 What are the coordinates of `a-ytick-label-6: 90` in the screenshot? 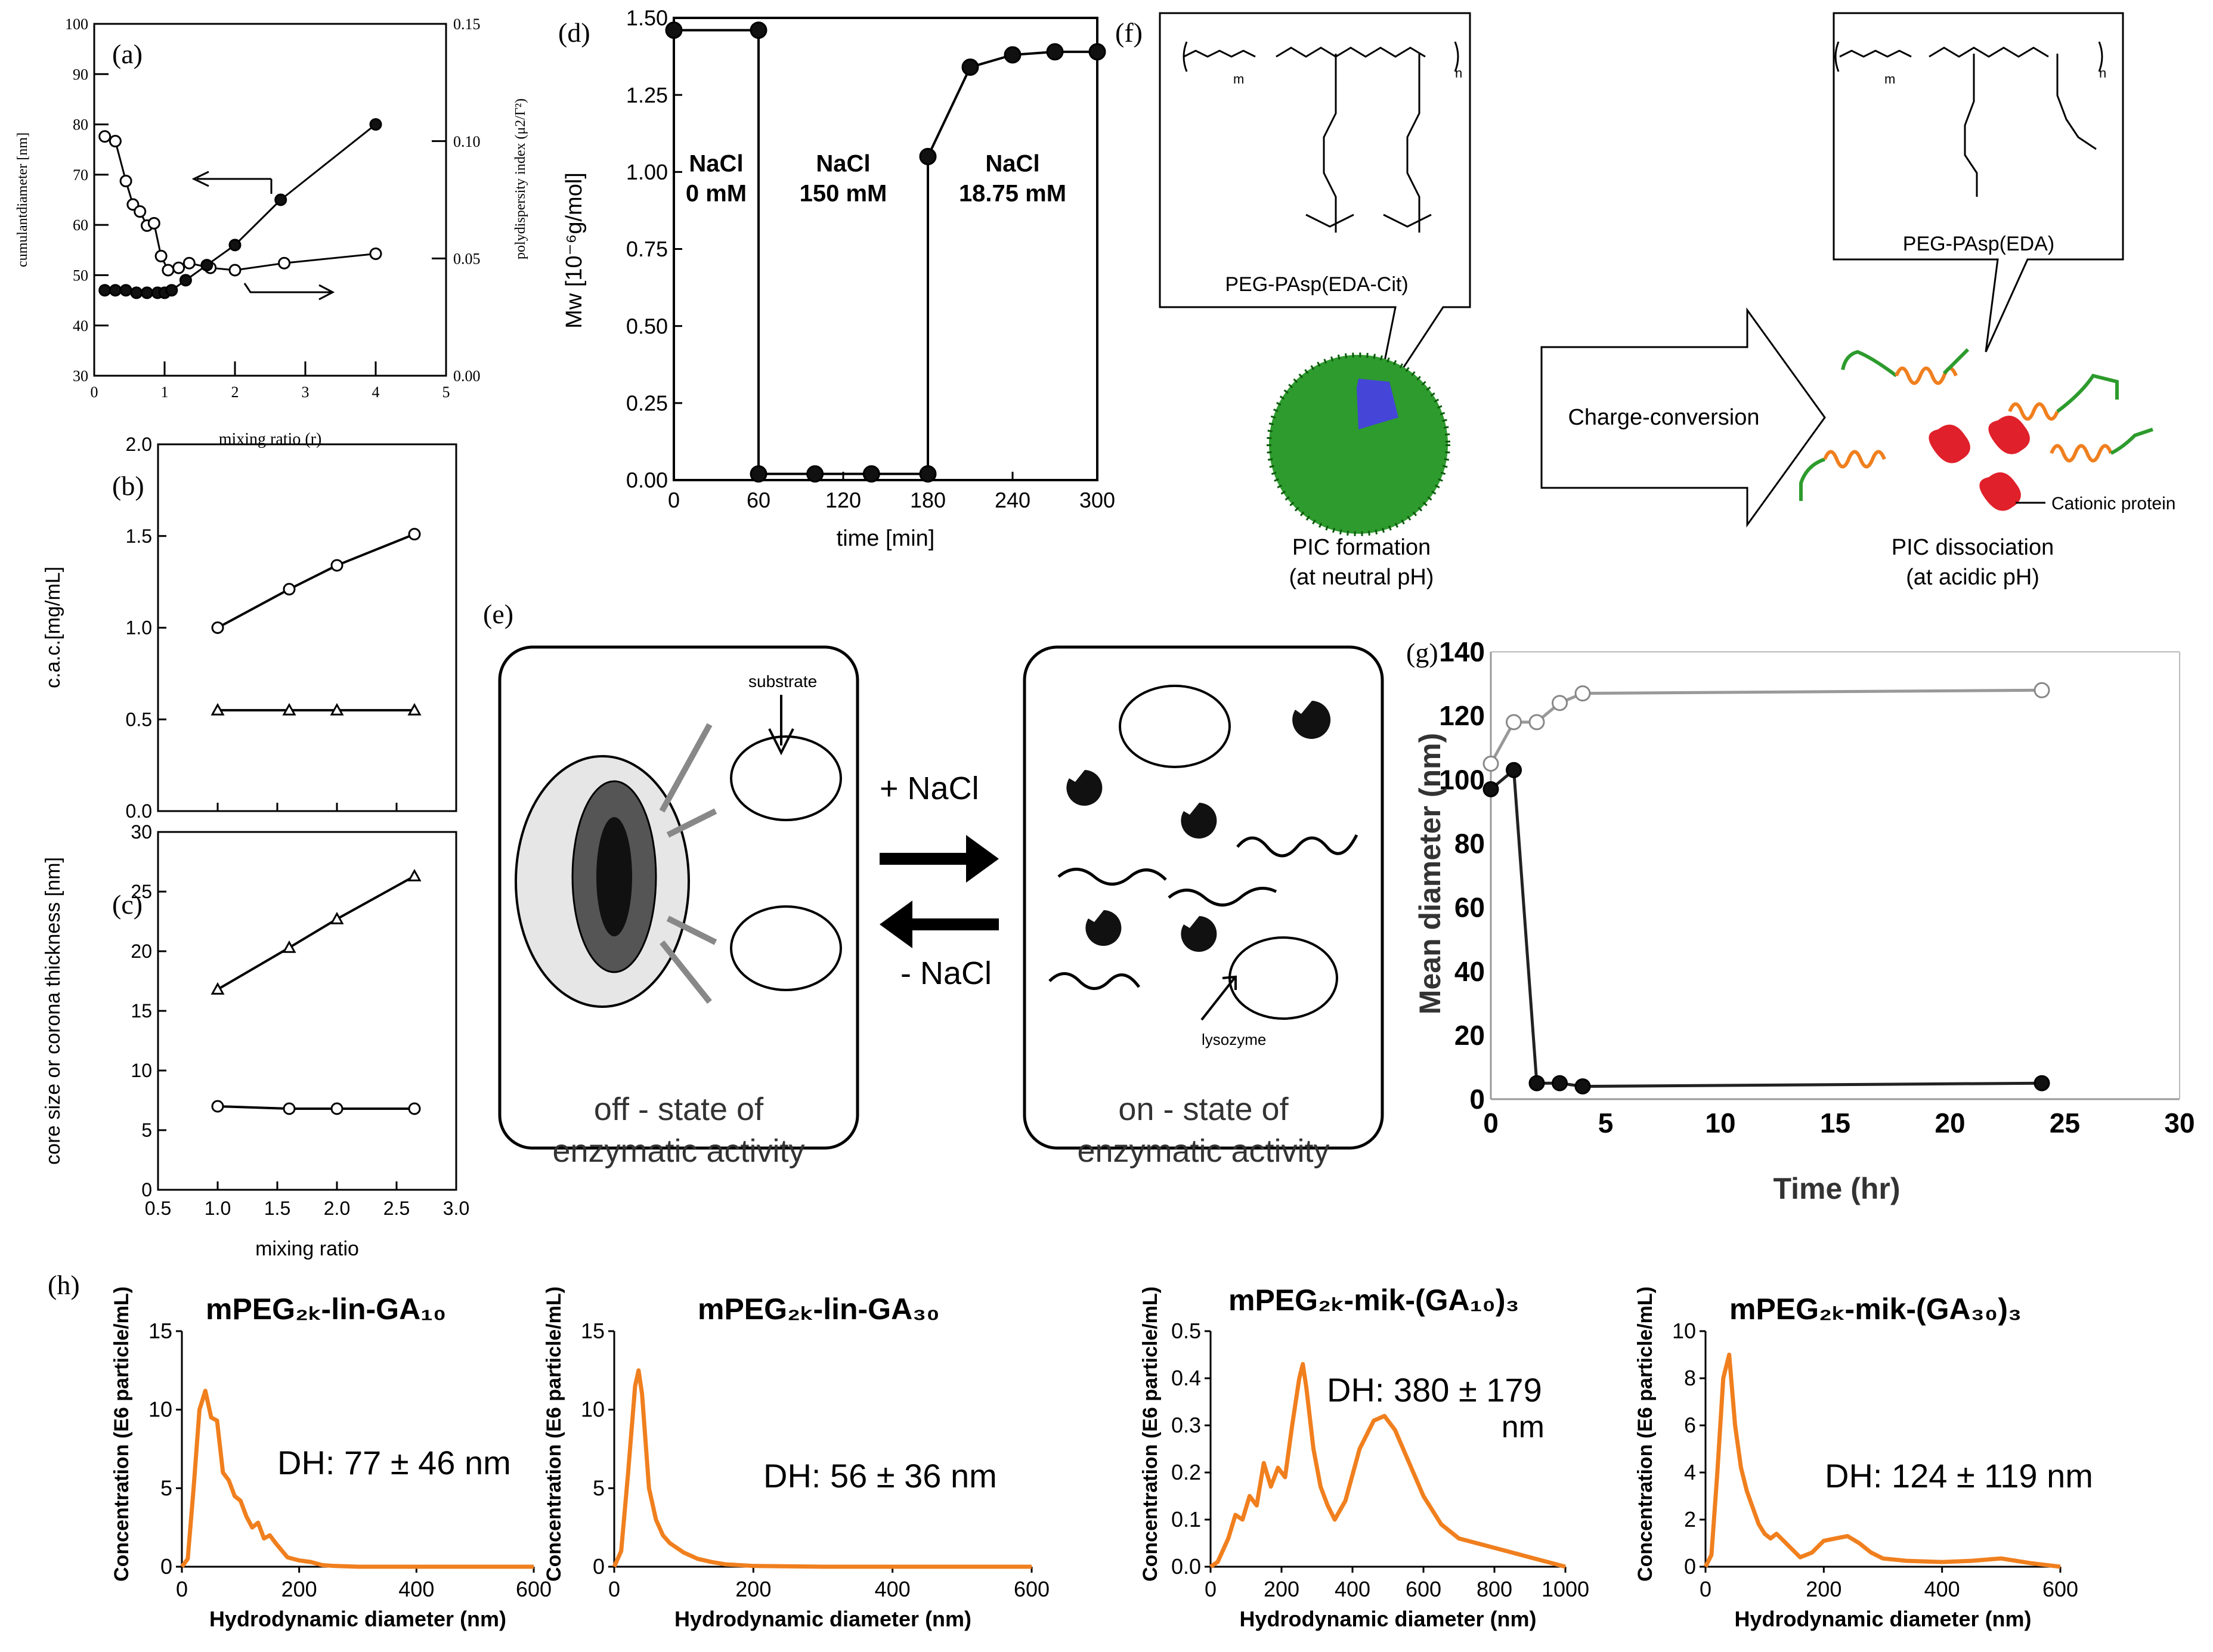 It's located at (80, 74).